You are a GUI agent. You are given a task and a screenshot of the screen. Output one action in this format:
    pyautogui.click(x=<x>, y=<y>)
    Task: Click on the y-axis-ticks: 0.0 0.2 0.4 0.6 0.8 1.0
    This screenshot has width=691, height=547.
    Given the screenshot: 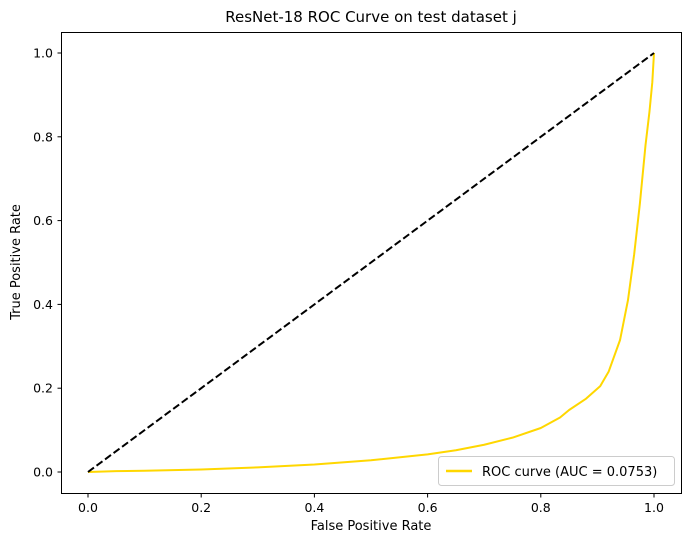 What is the action you would take?
    pyautogui.click(x=47, y=263)
    